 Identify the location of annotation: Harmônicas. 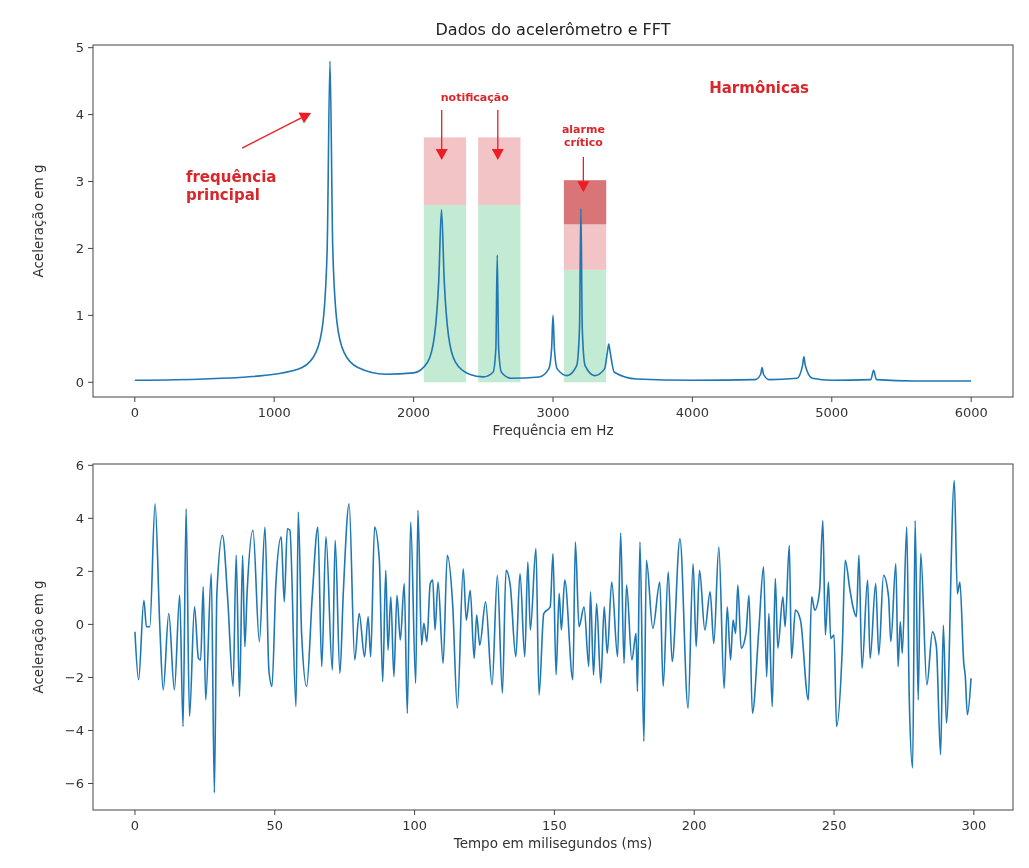
(759, 87).